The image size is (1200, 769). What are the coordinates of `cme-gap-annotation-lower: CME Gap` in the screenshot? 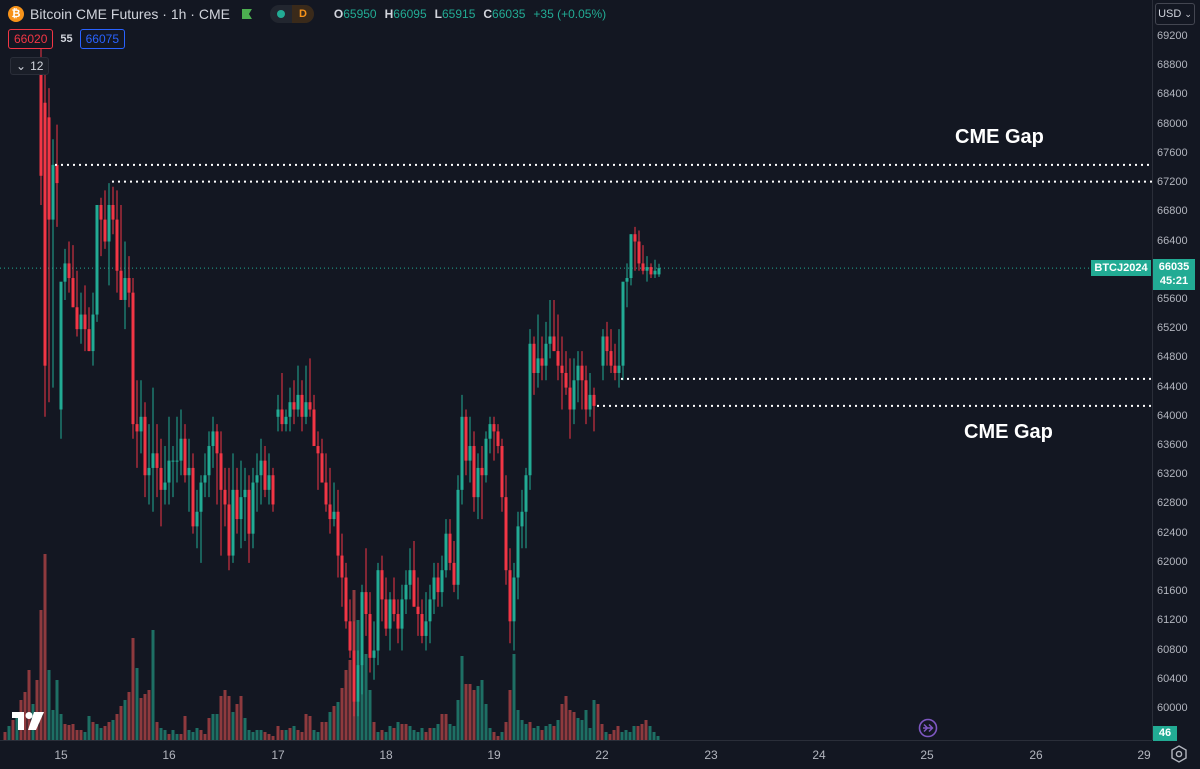 It's located at (1008, 432).